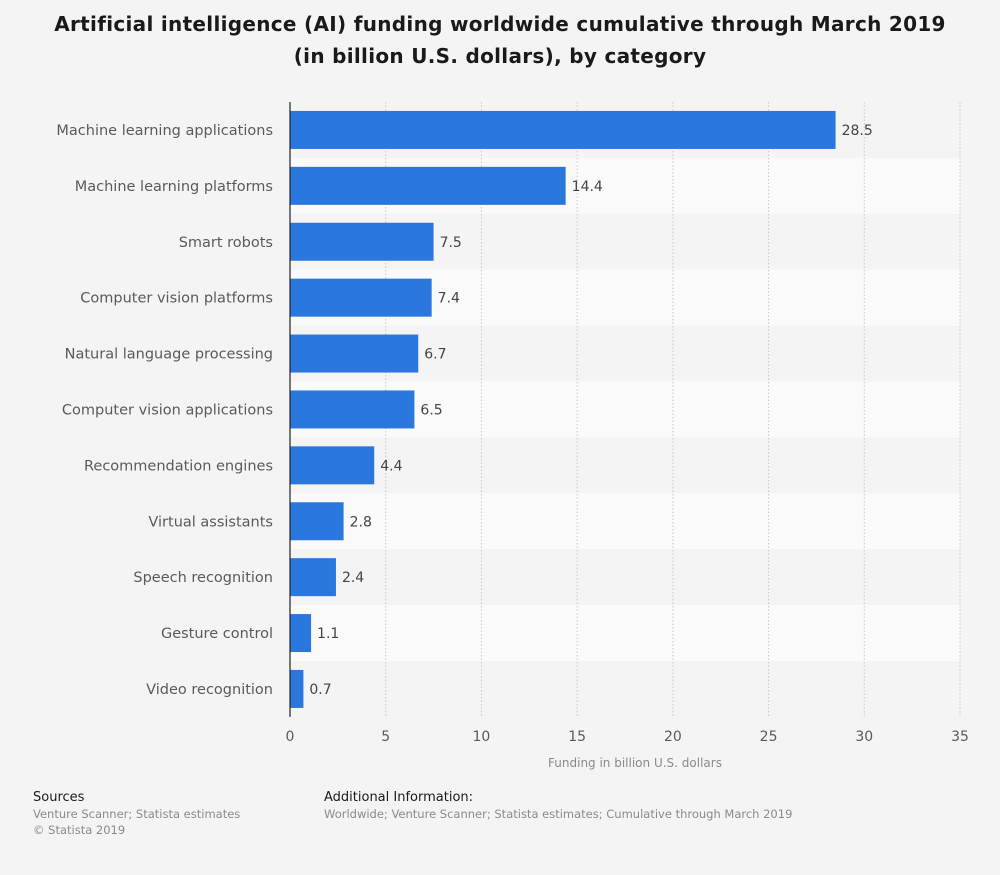 The width and height of the screenshot is (1000, 875). What do you see at coordinates (635, 763) in the screenshot?
I see `x-axis-title: Funding in billion U.S. dollars` at bounding box center [635, 763].